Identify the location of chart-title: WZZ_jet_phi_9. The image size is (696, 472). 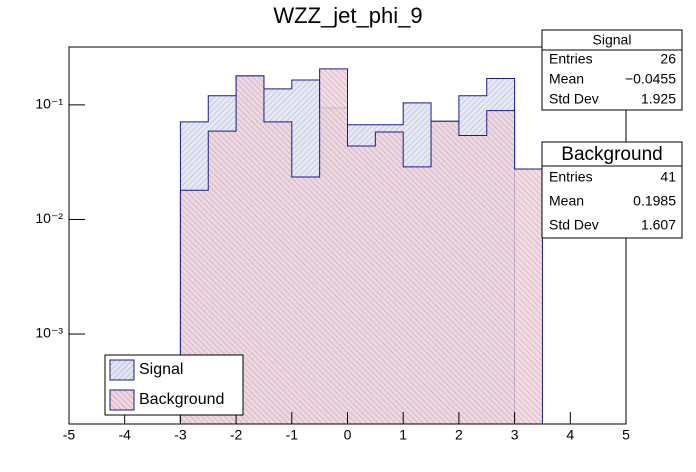
(347, 15).